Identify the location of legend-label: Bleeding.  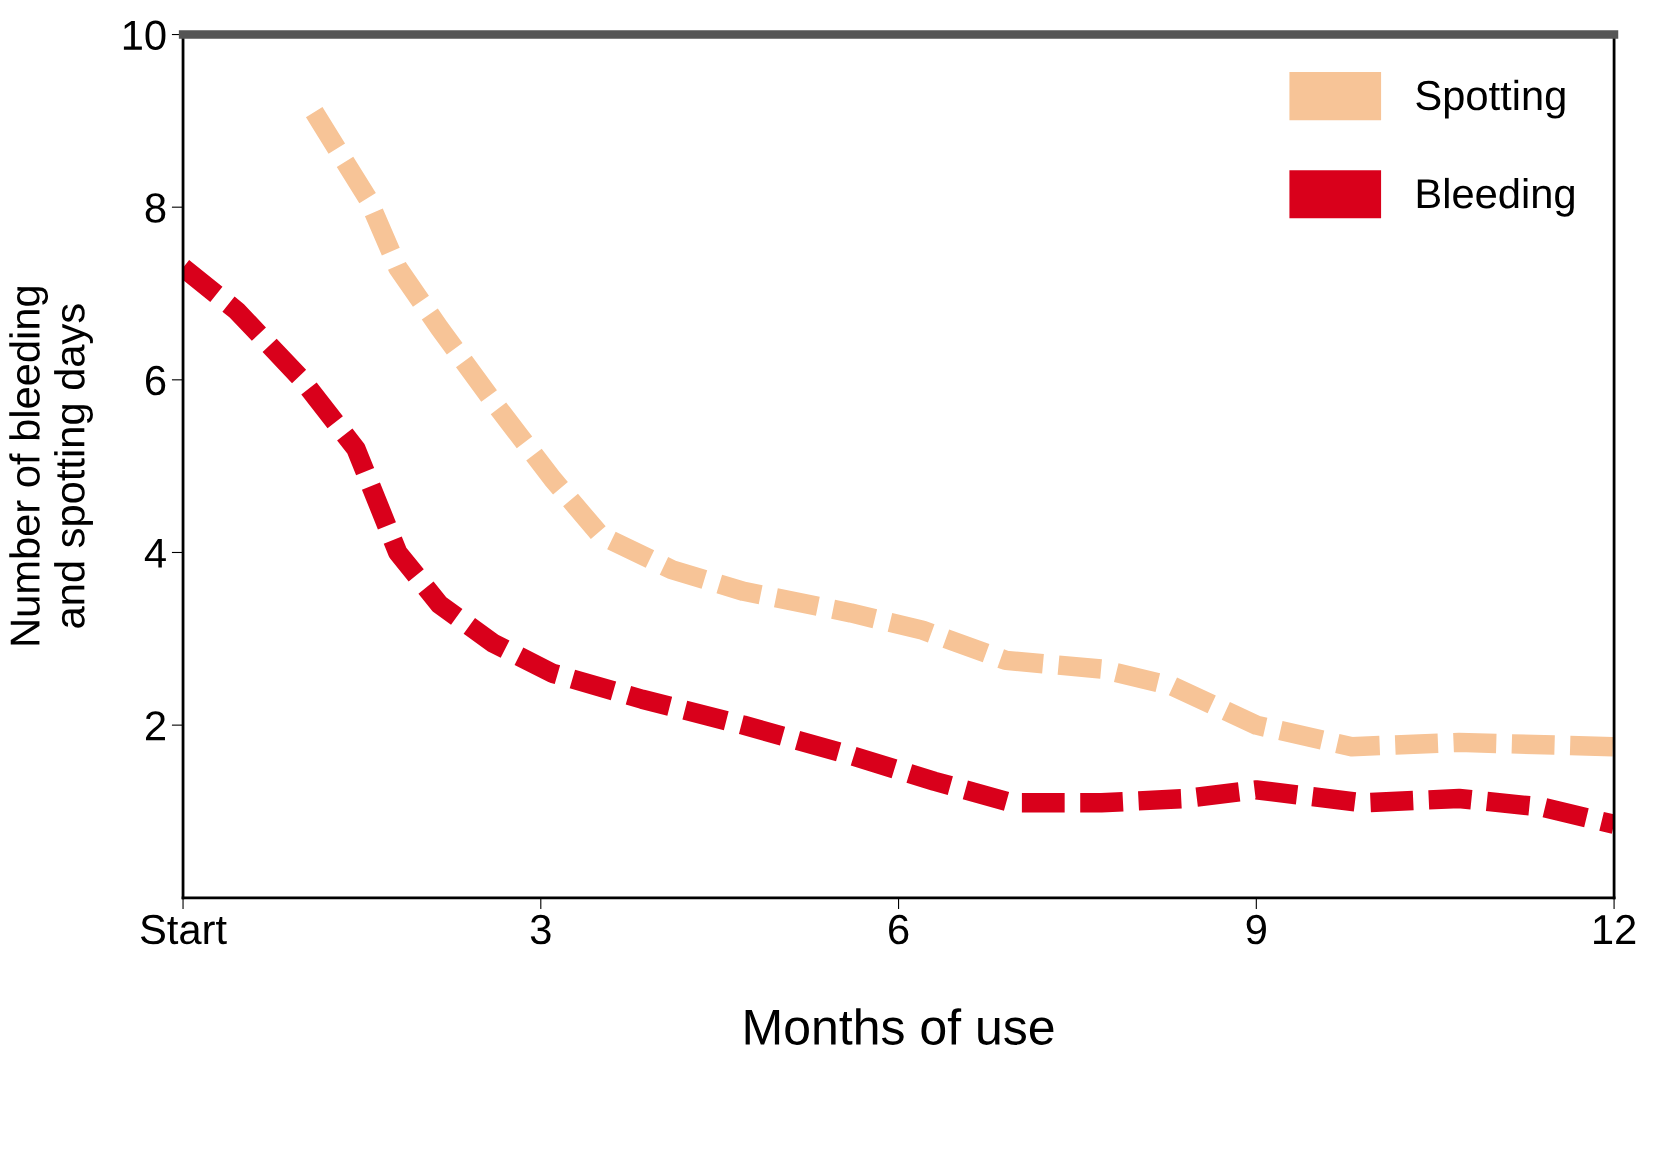
(1495, 197).